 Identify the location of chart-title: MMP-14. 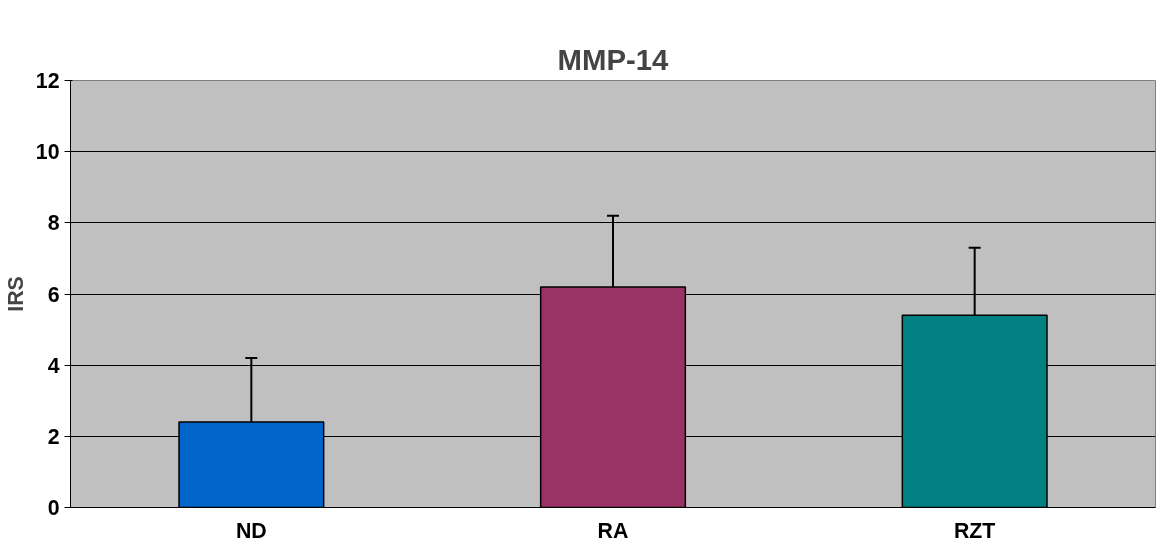
(613, 59).